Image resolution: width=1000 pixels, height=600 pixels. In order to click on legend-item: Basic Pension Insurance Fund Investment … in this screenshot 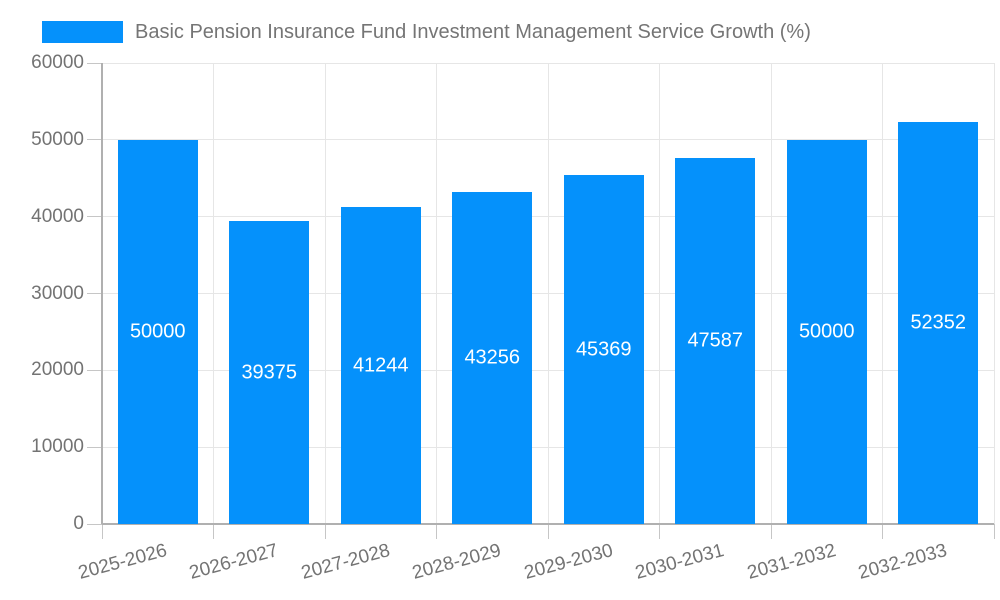, I will do `click(426, 32)`.